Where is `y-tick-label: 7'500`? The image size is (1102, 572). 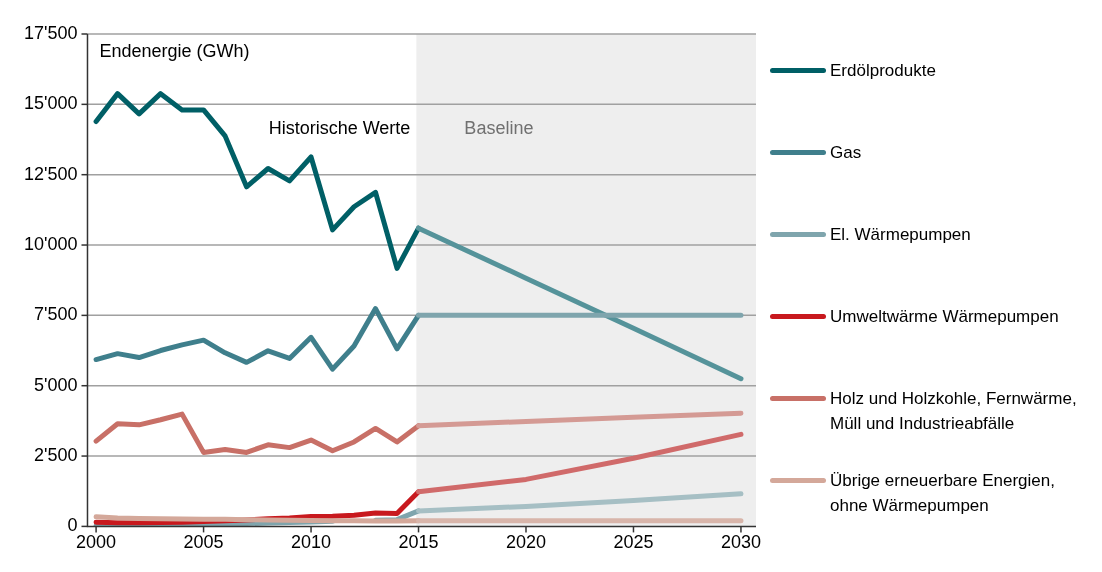
y-tick-label: 7'500 is located at coordinates (56, 314).